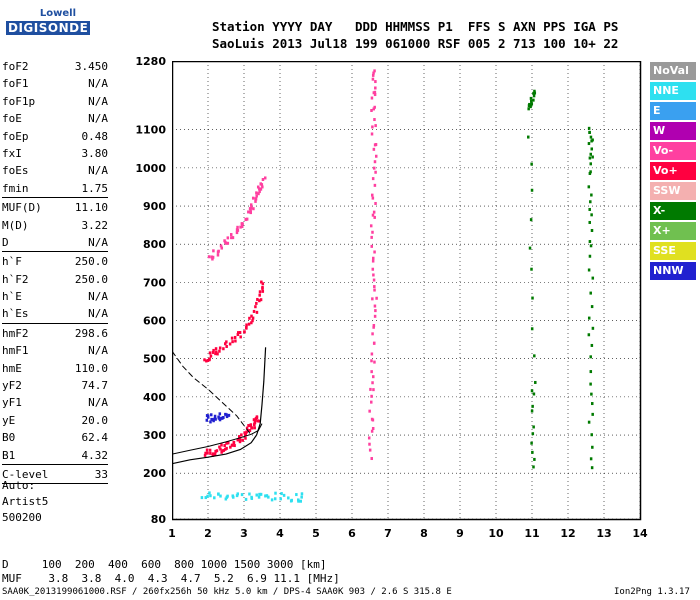 This screenshot has height=600, width=700. I want to click on param-group: MUF(D) 11.10 M(D) 3.22 D N/A, so click(55, 226).